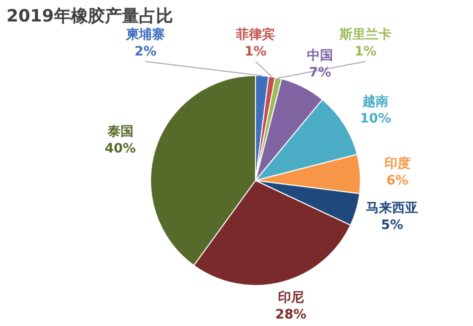 The height and width of the screenshot is (326, 473). Describe the element at coordinates (320, 56) in the screenshot. I see `slice-label: 中国` at that location.